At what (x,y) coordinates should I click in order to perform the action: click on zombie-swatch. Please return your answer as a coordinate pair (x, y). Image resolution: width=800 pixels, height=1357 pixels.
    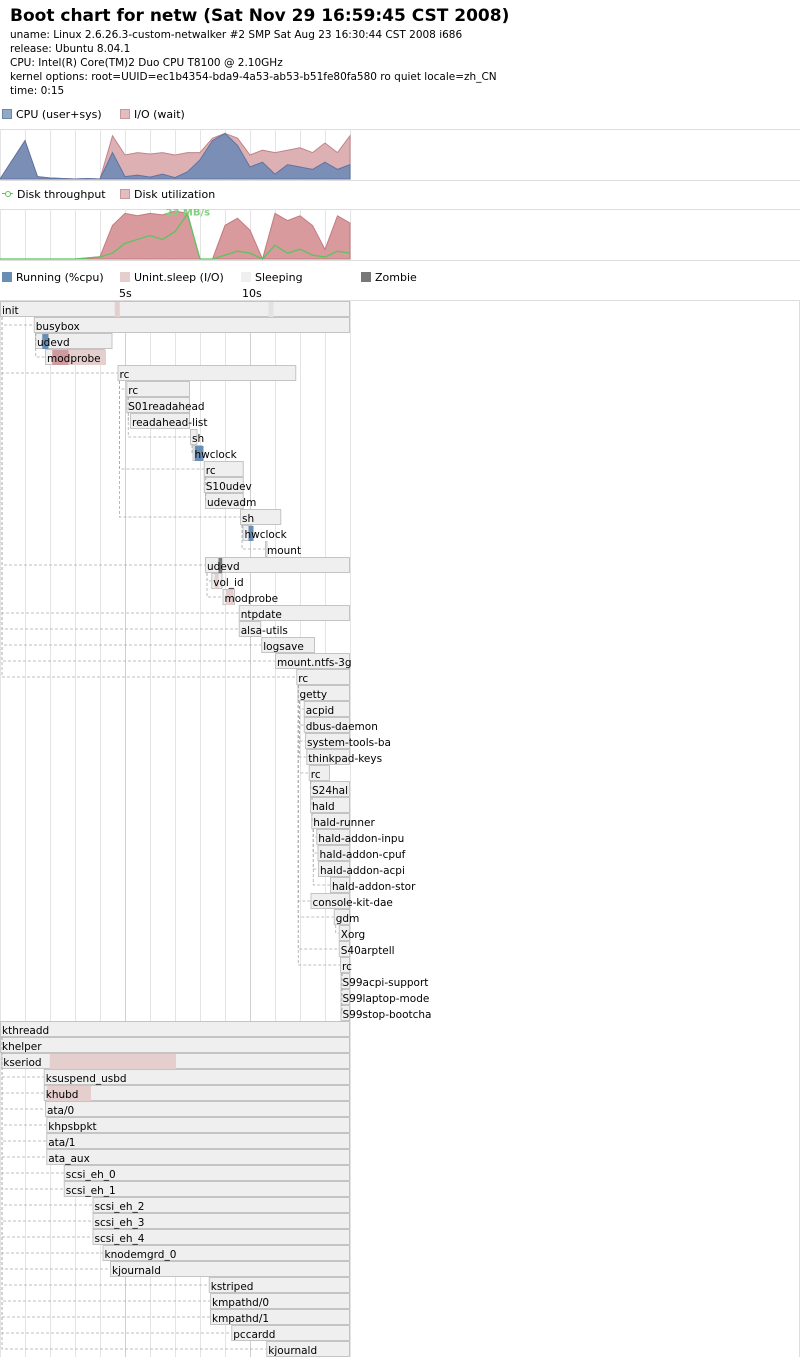
    Looking at the image, I should click on (366, 277).